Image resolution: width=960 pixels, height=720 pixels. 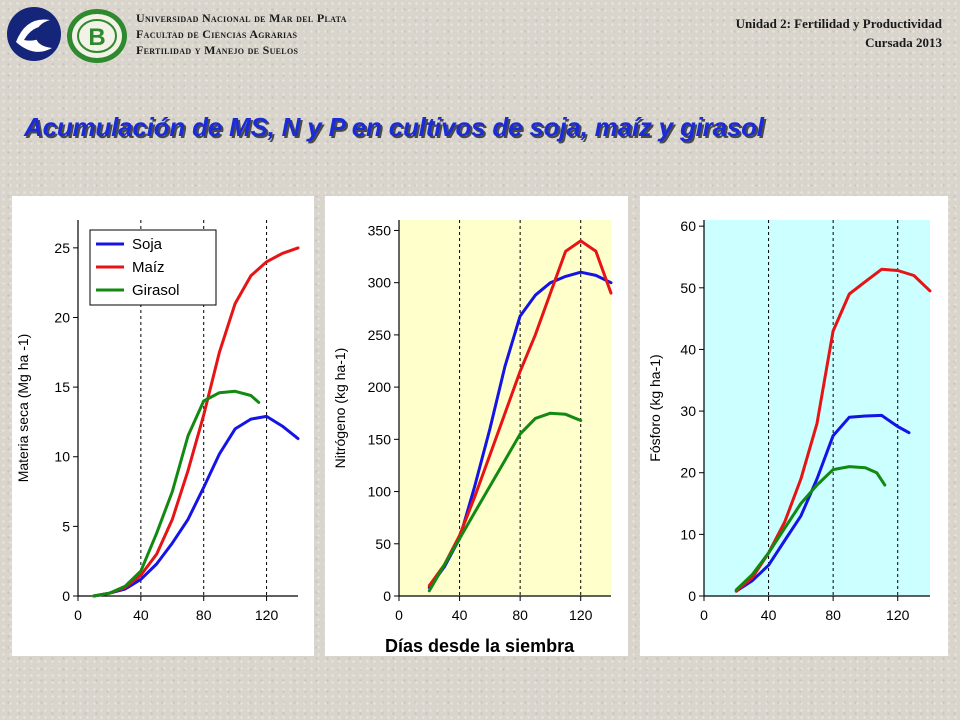 What do you see at coordinates (688, 226) in the screenshot?
I see `y-tick-label: 60` at bounding box center [688, 226].